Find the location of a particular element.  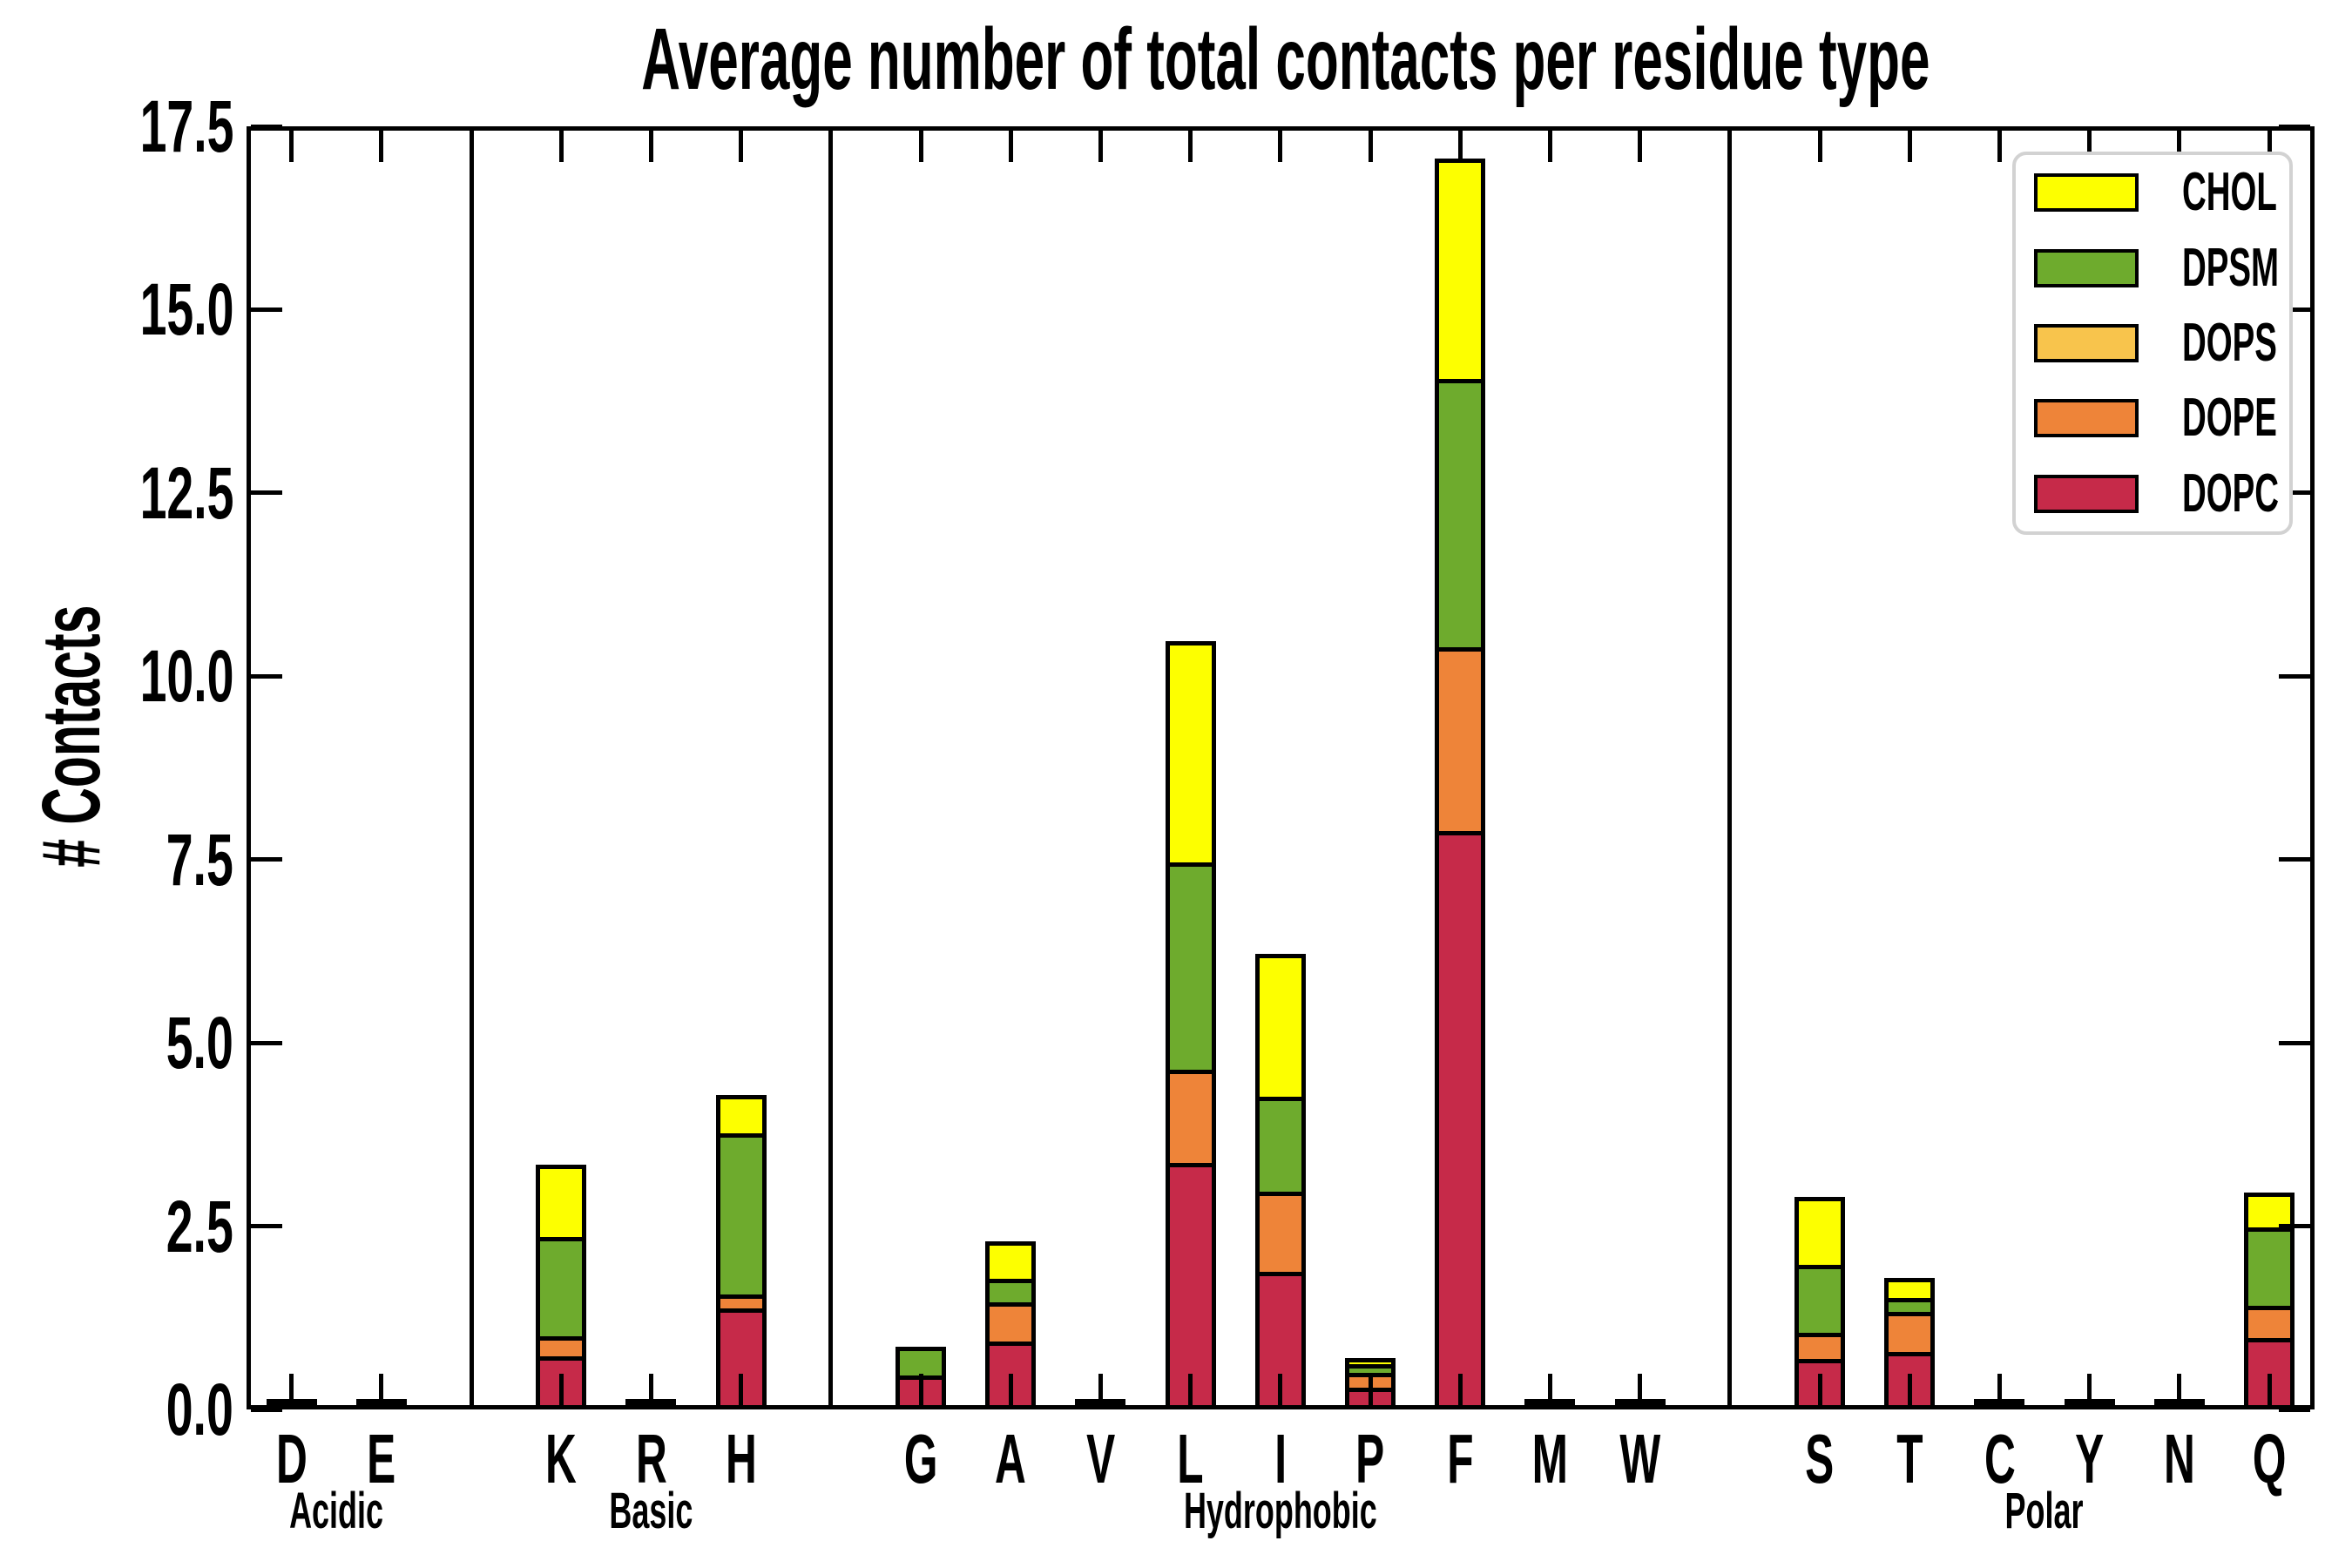

x-tick-label: E is located at coordinates (382, 1459).